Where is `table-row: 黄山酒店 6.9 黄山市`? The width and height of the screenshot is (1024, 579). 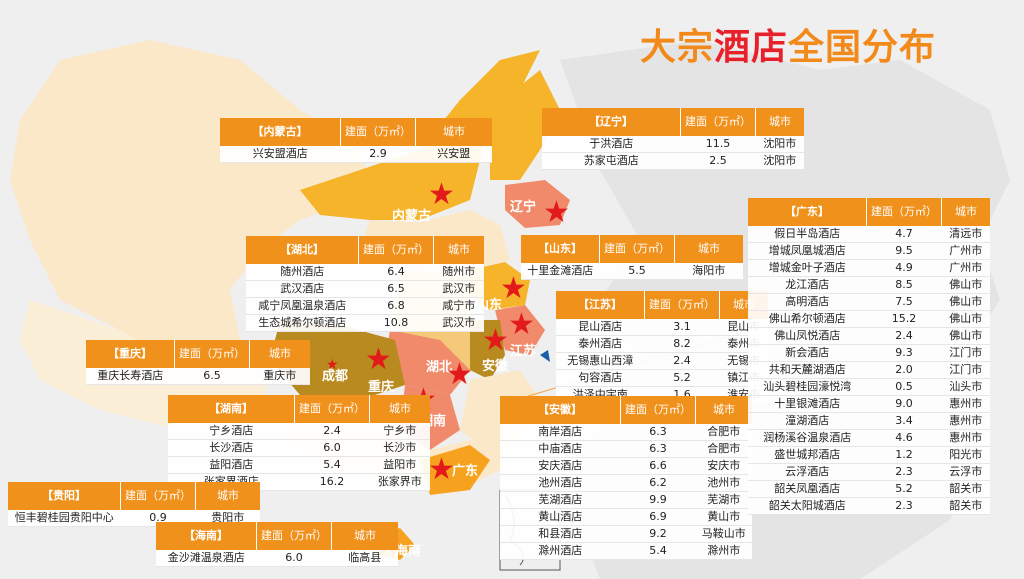
table-row: 黄山酒店 6.9 黄山市 is located at coordinates (626, 517).